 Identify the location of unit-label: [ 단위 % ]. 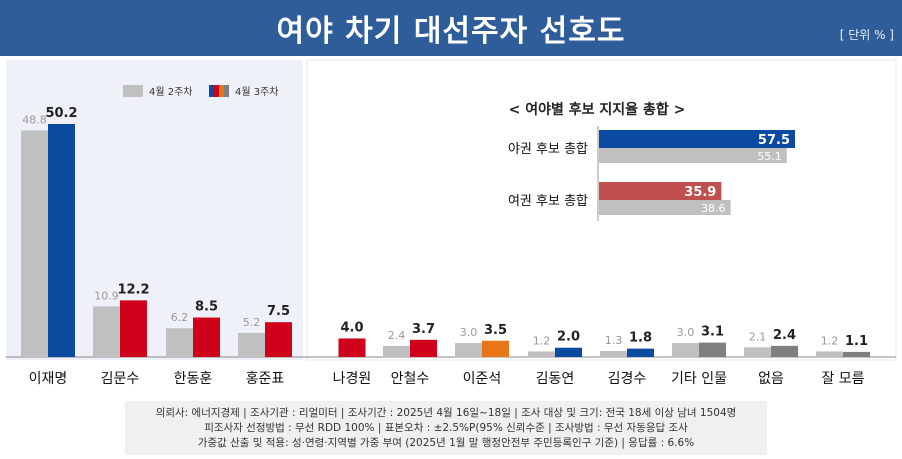
(866, 35).